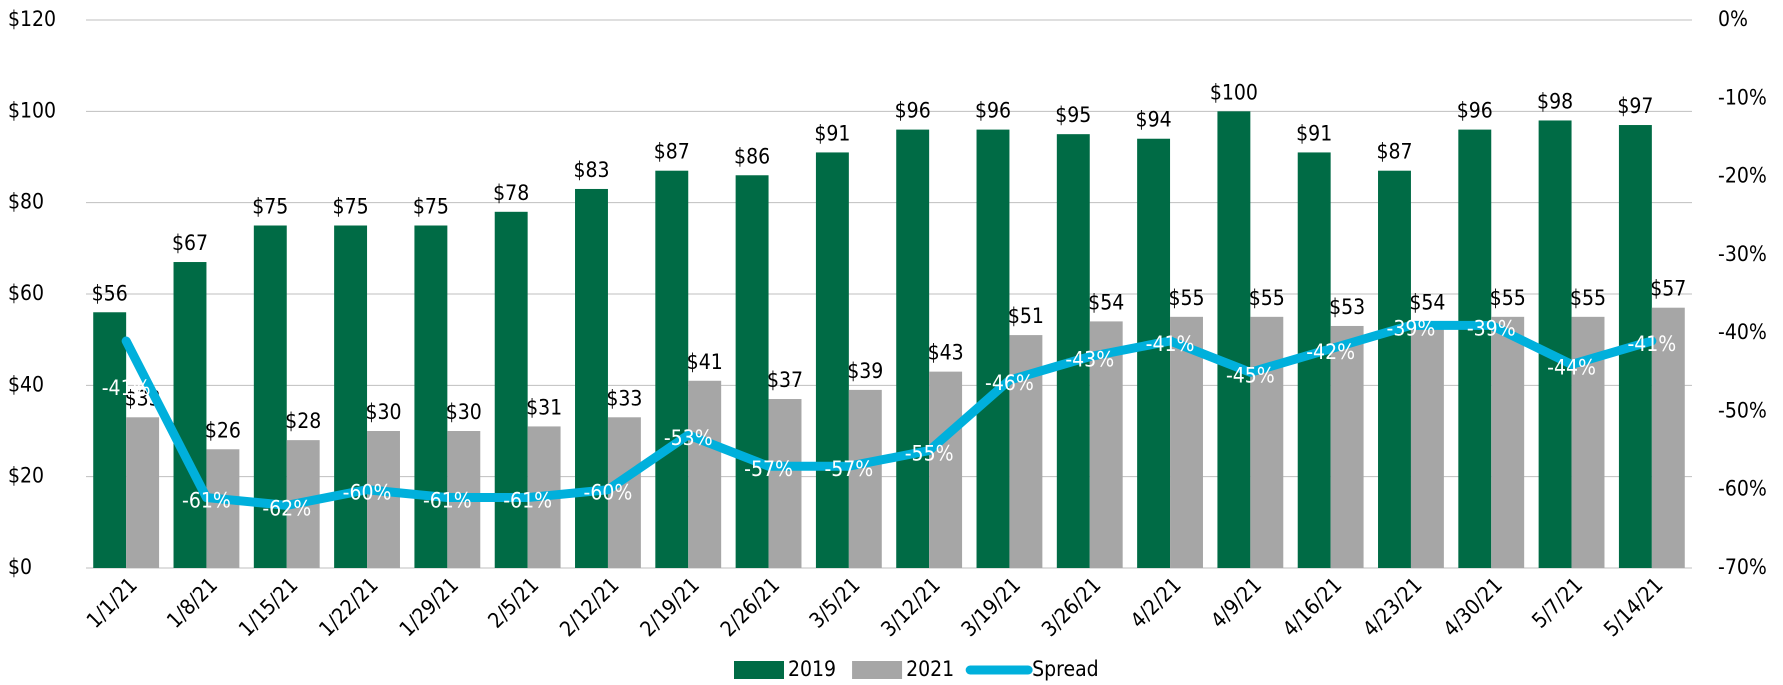 The width and height of the screenshot is (1783, 685). What do you see at coordinates (688, 438) in the screenshot?
I see `line-label: -53%` at bounding box center [688, 438].